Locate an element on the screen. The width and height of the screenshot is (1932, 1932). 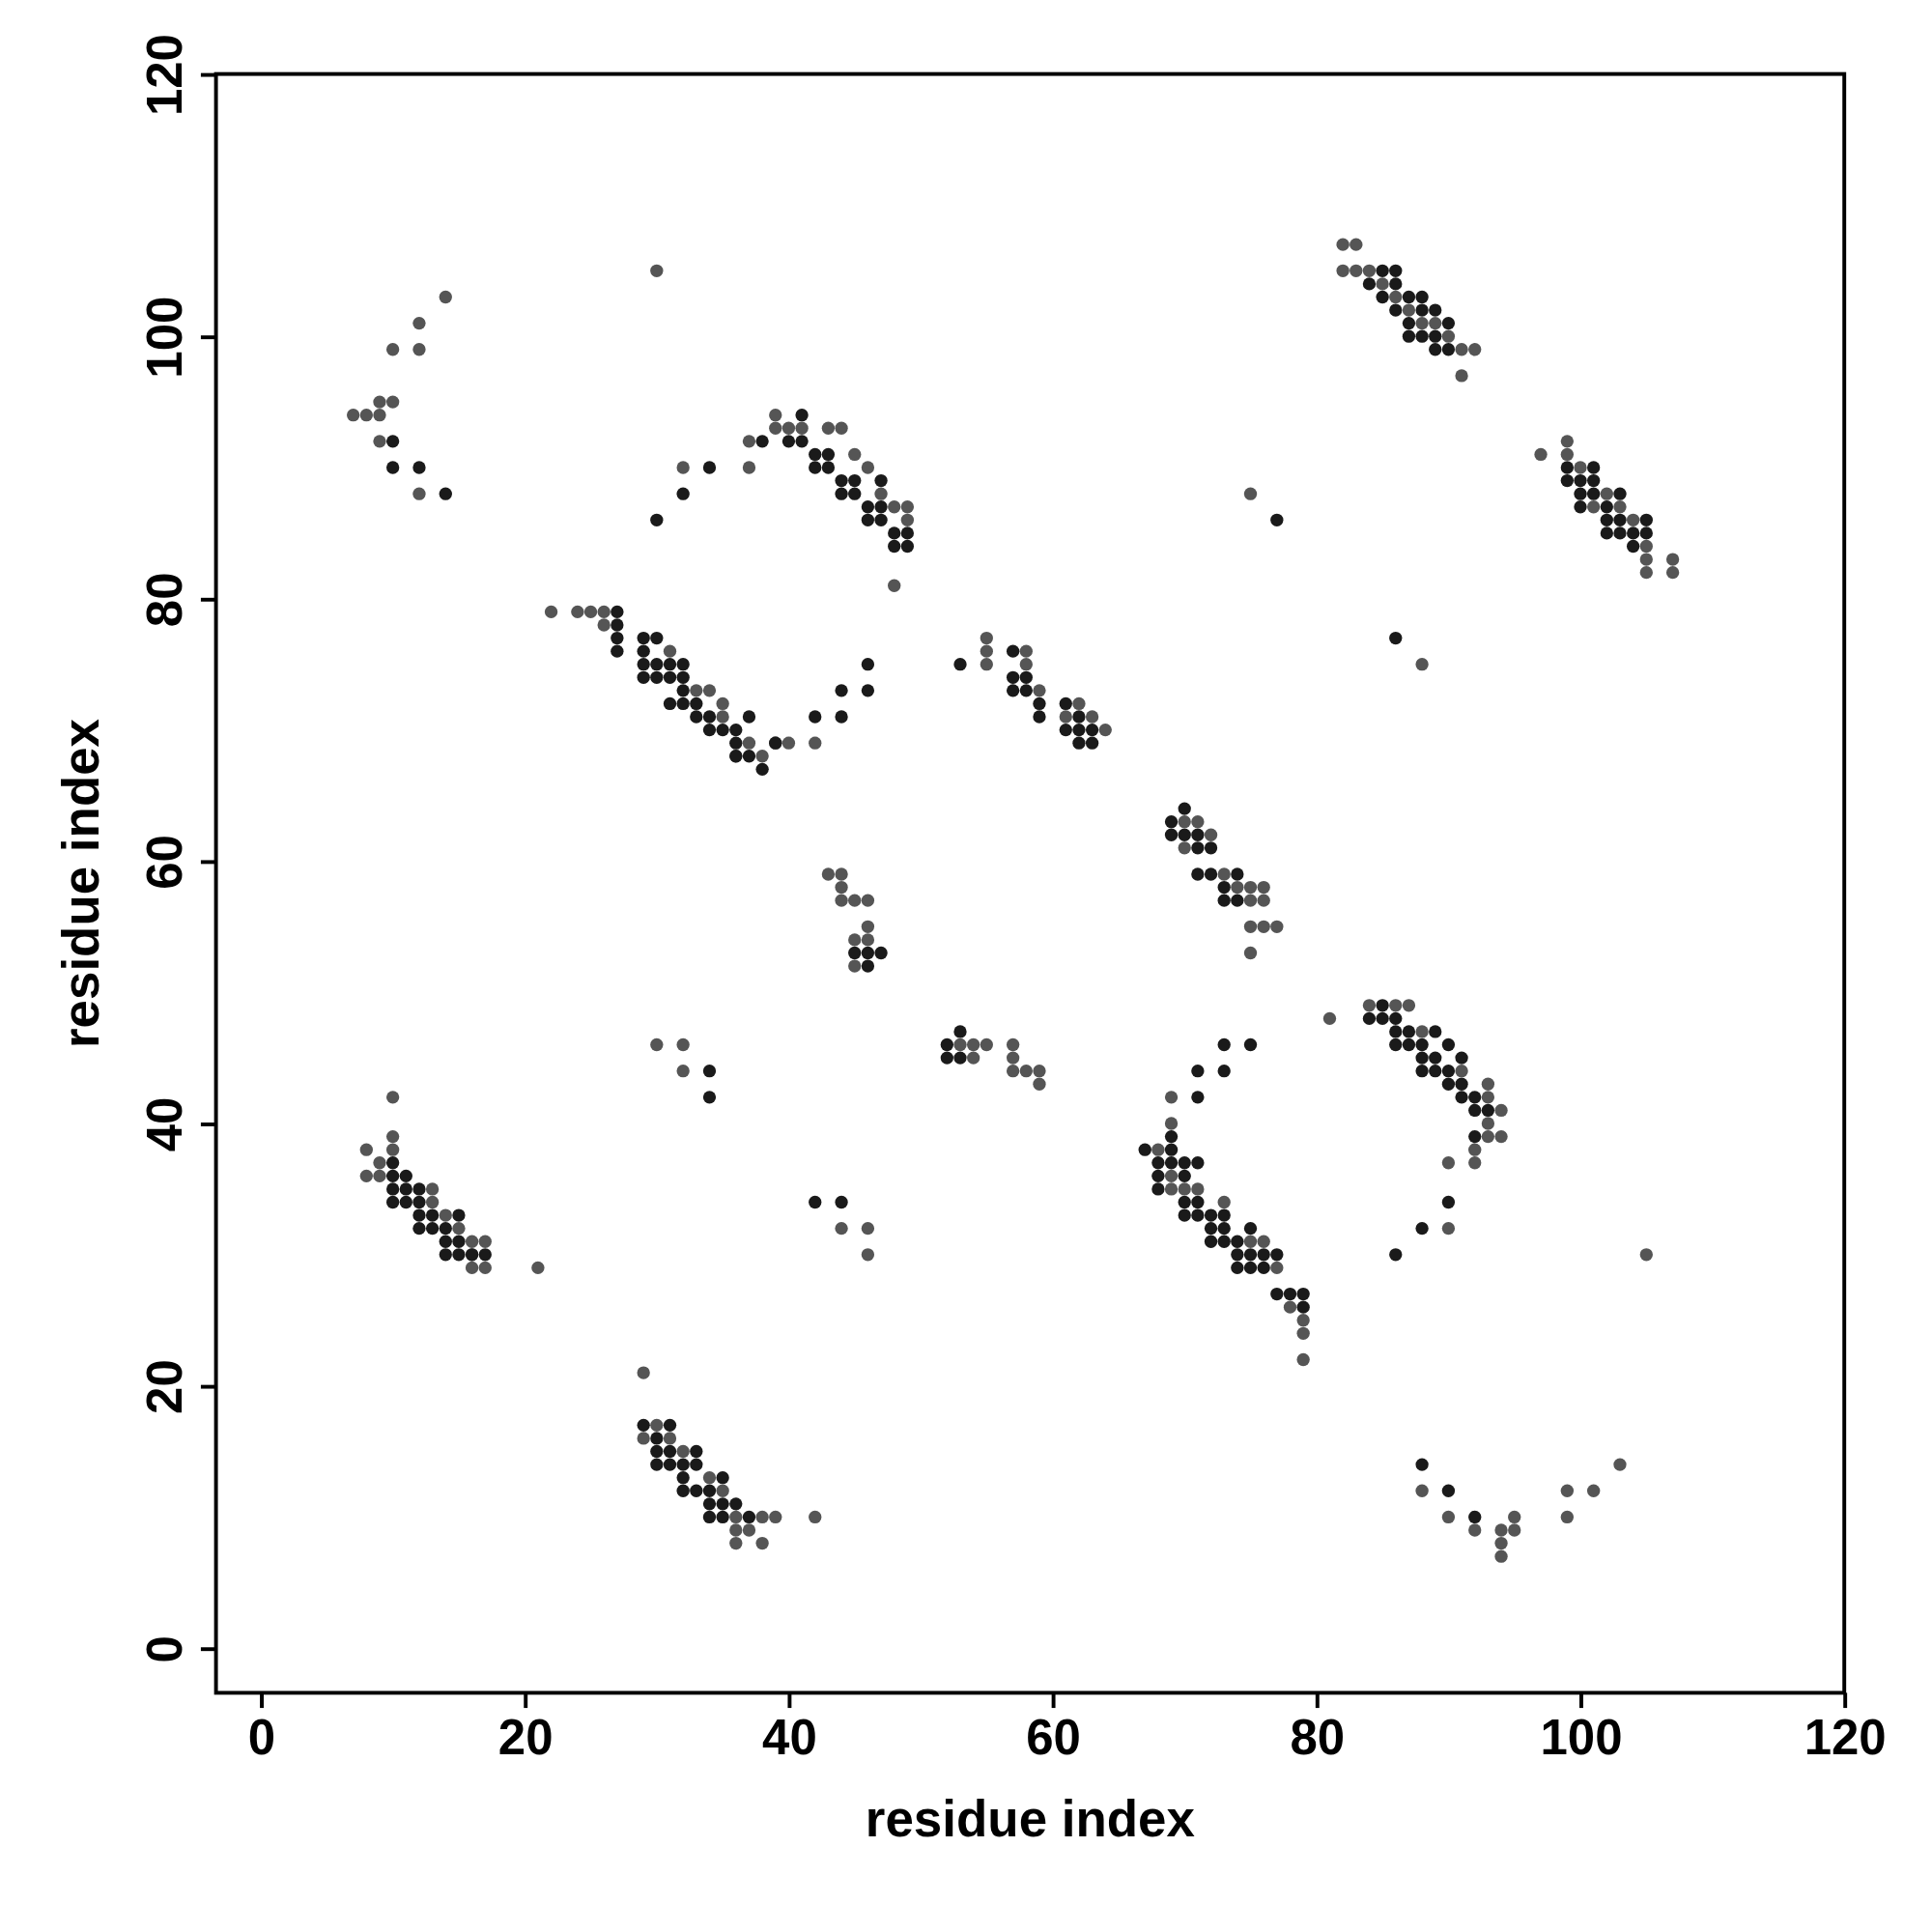
y-tick-label: 40 is located at coordinates (165, 1124).